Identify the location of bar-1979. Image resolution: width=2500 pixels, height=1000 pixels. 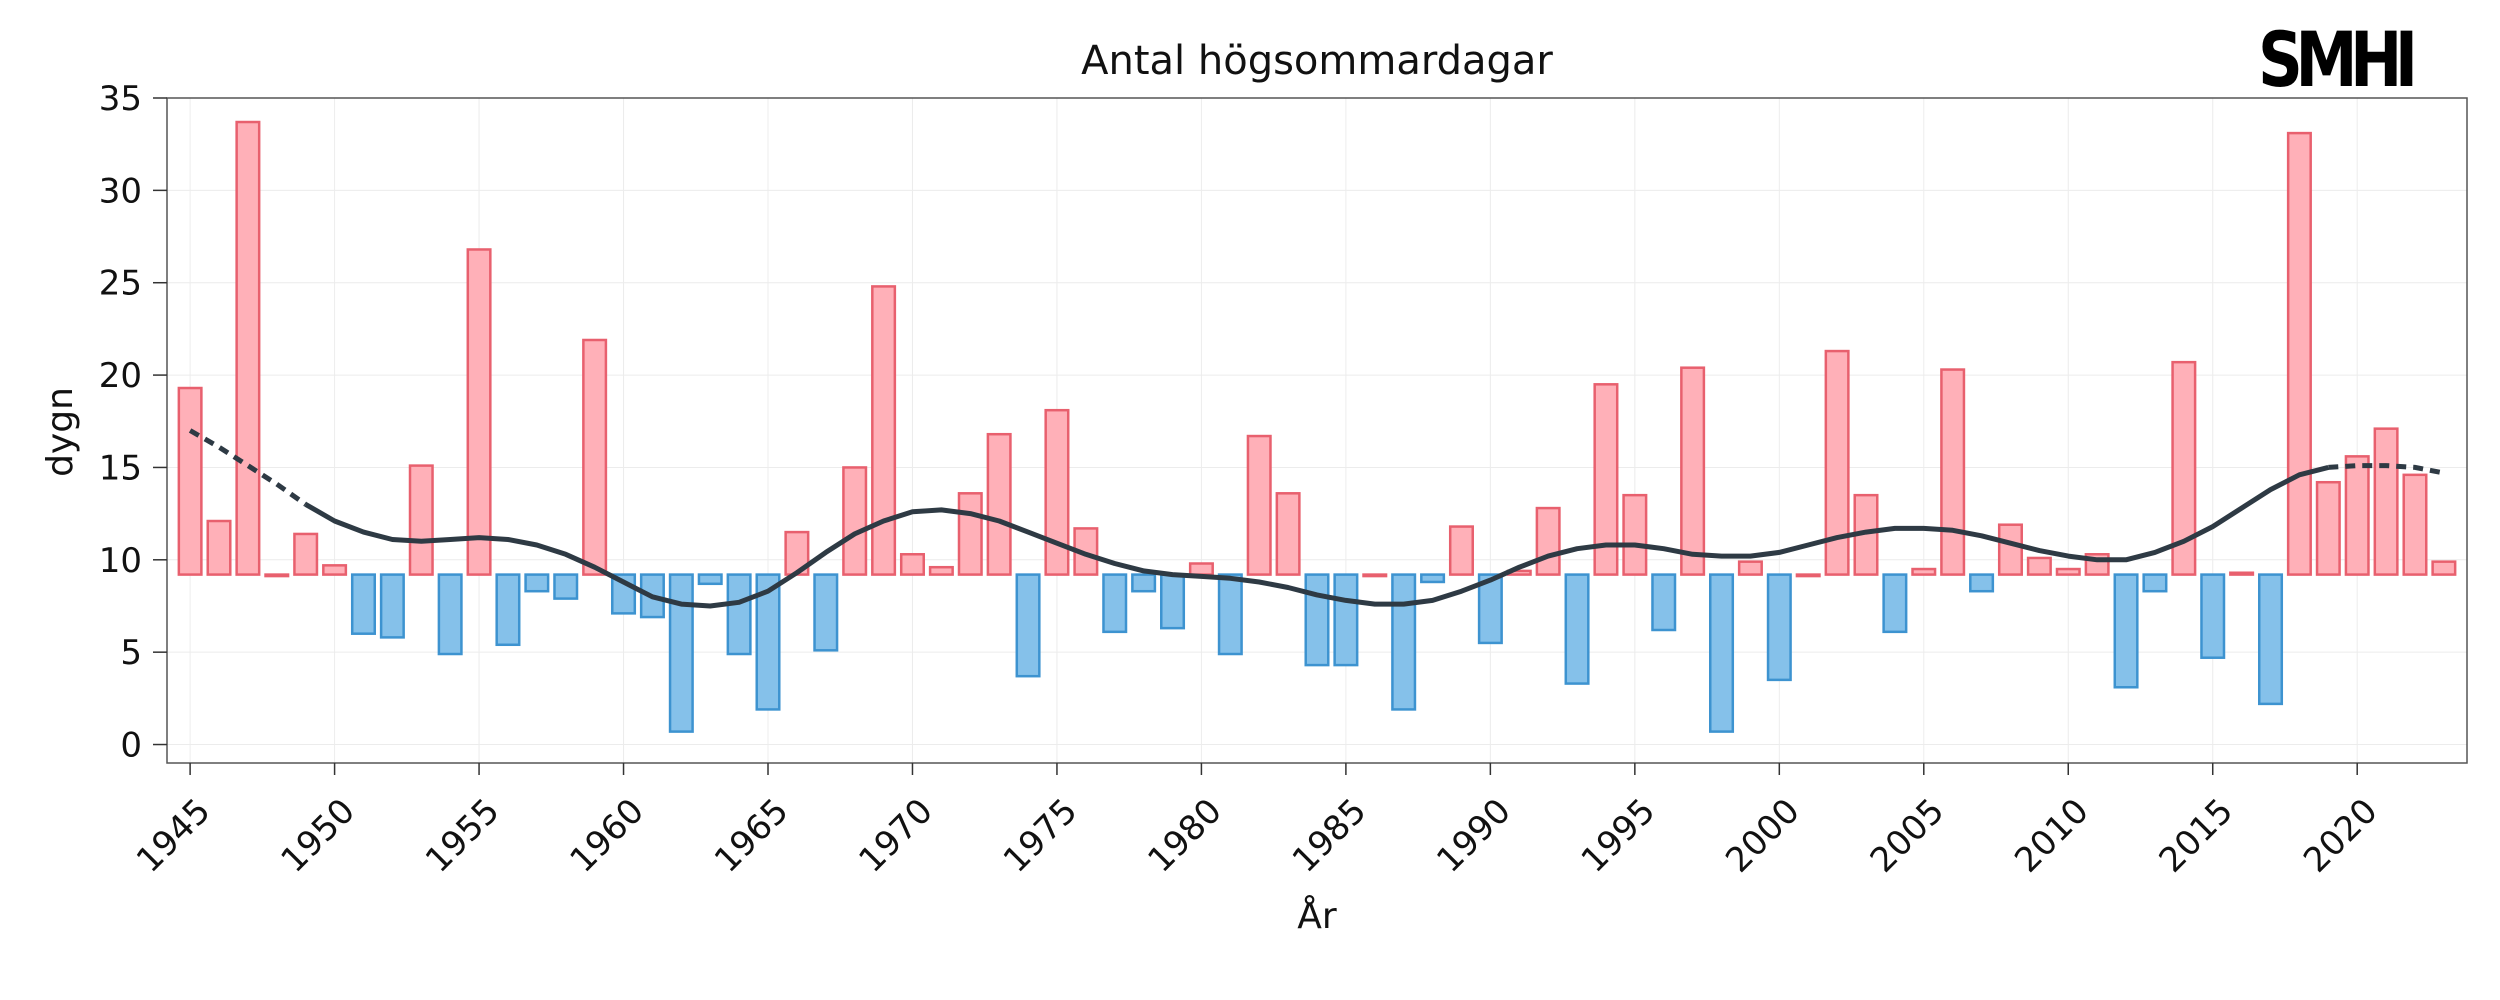
(1173, 601).